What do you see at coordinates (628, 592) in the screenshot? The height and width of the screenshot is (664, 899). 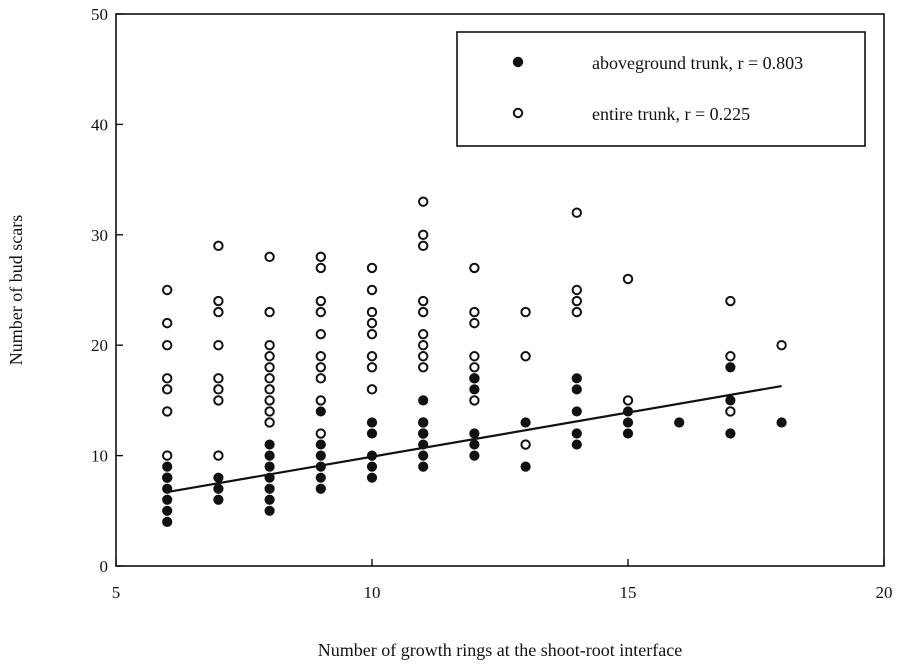 I see `x-tick-label: 15` at bounding box center [628, 592].